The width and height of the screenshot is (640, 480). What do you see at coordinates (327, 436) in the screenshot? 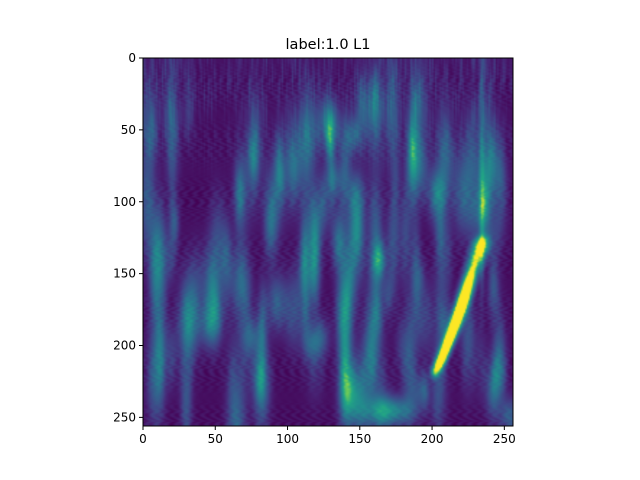
I see `x-axis: 0 50 100 150 200 250` at bounding box center [327, 436].